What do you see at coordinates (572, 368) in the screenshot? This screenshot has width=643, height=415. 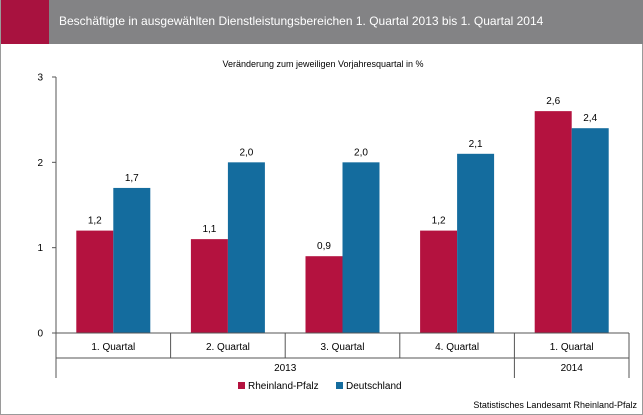 I see `year-group-label: 2014` at bounding box center [572, 368].